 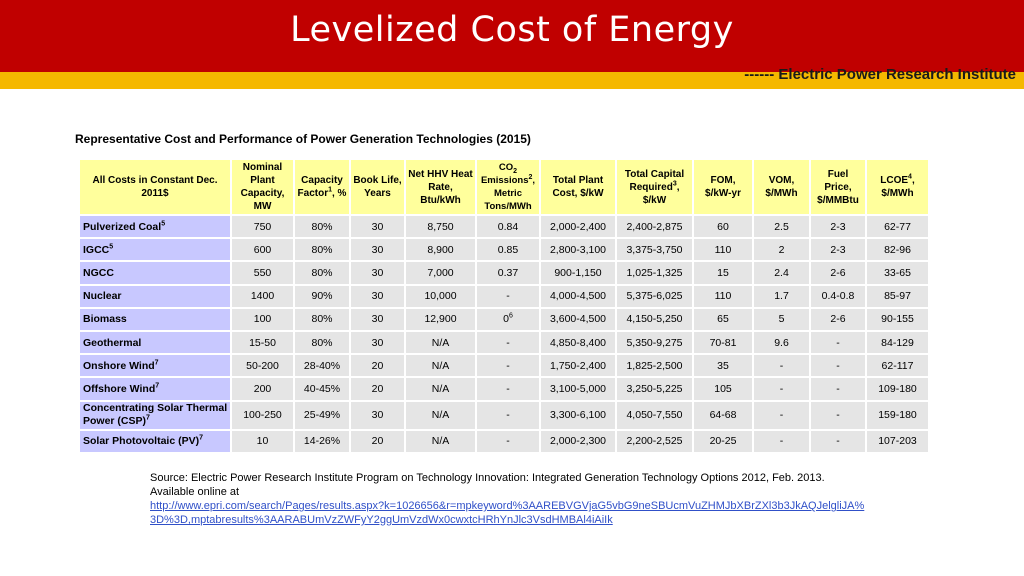 I want to click on cell-capacity-factor: 14-26%, so click(x=322, y=441).